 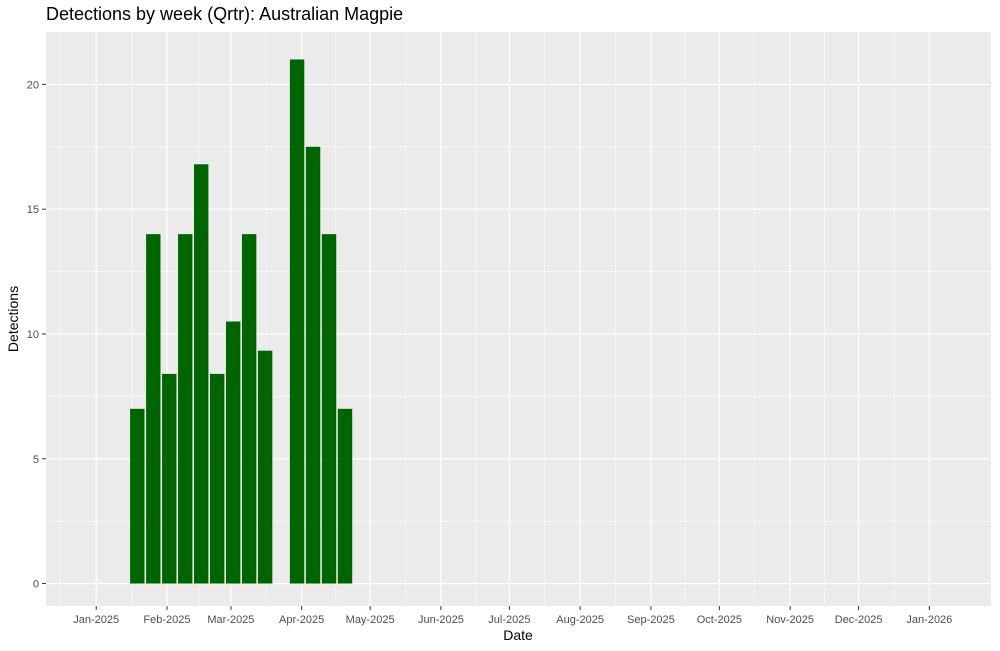 What do you see at coordinates (509, 620) in the screenshot?
I see `x-tick-label: Jul-2025` at bounding box center [509, 620].